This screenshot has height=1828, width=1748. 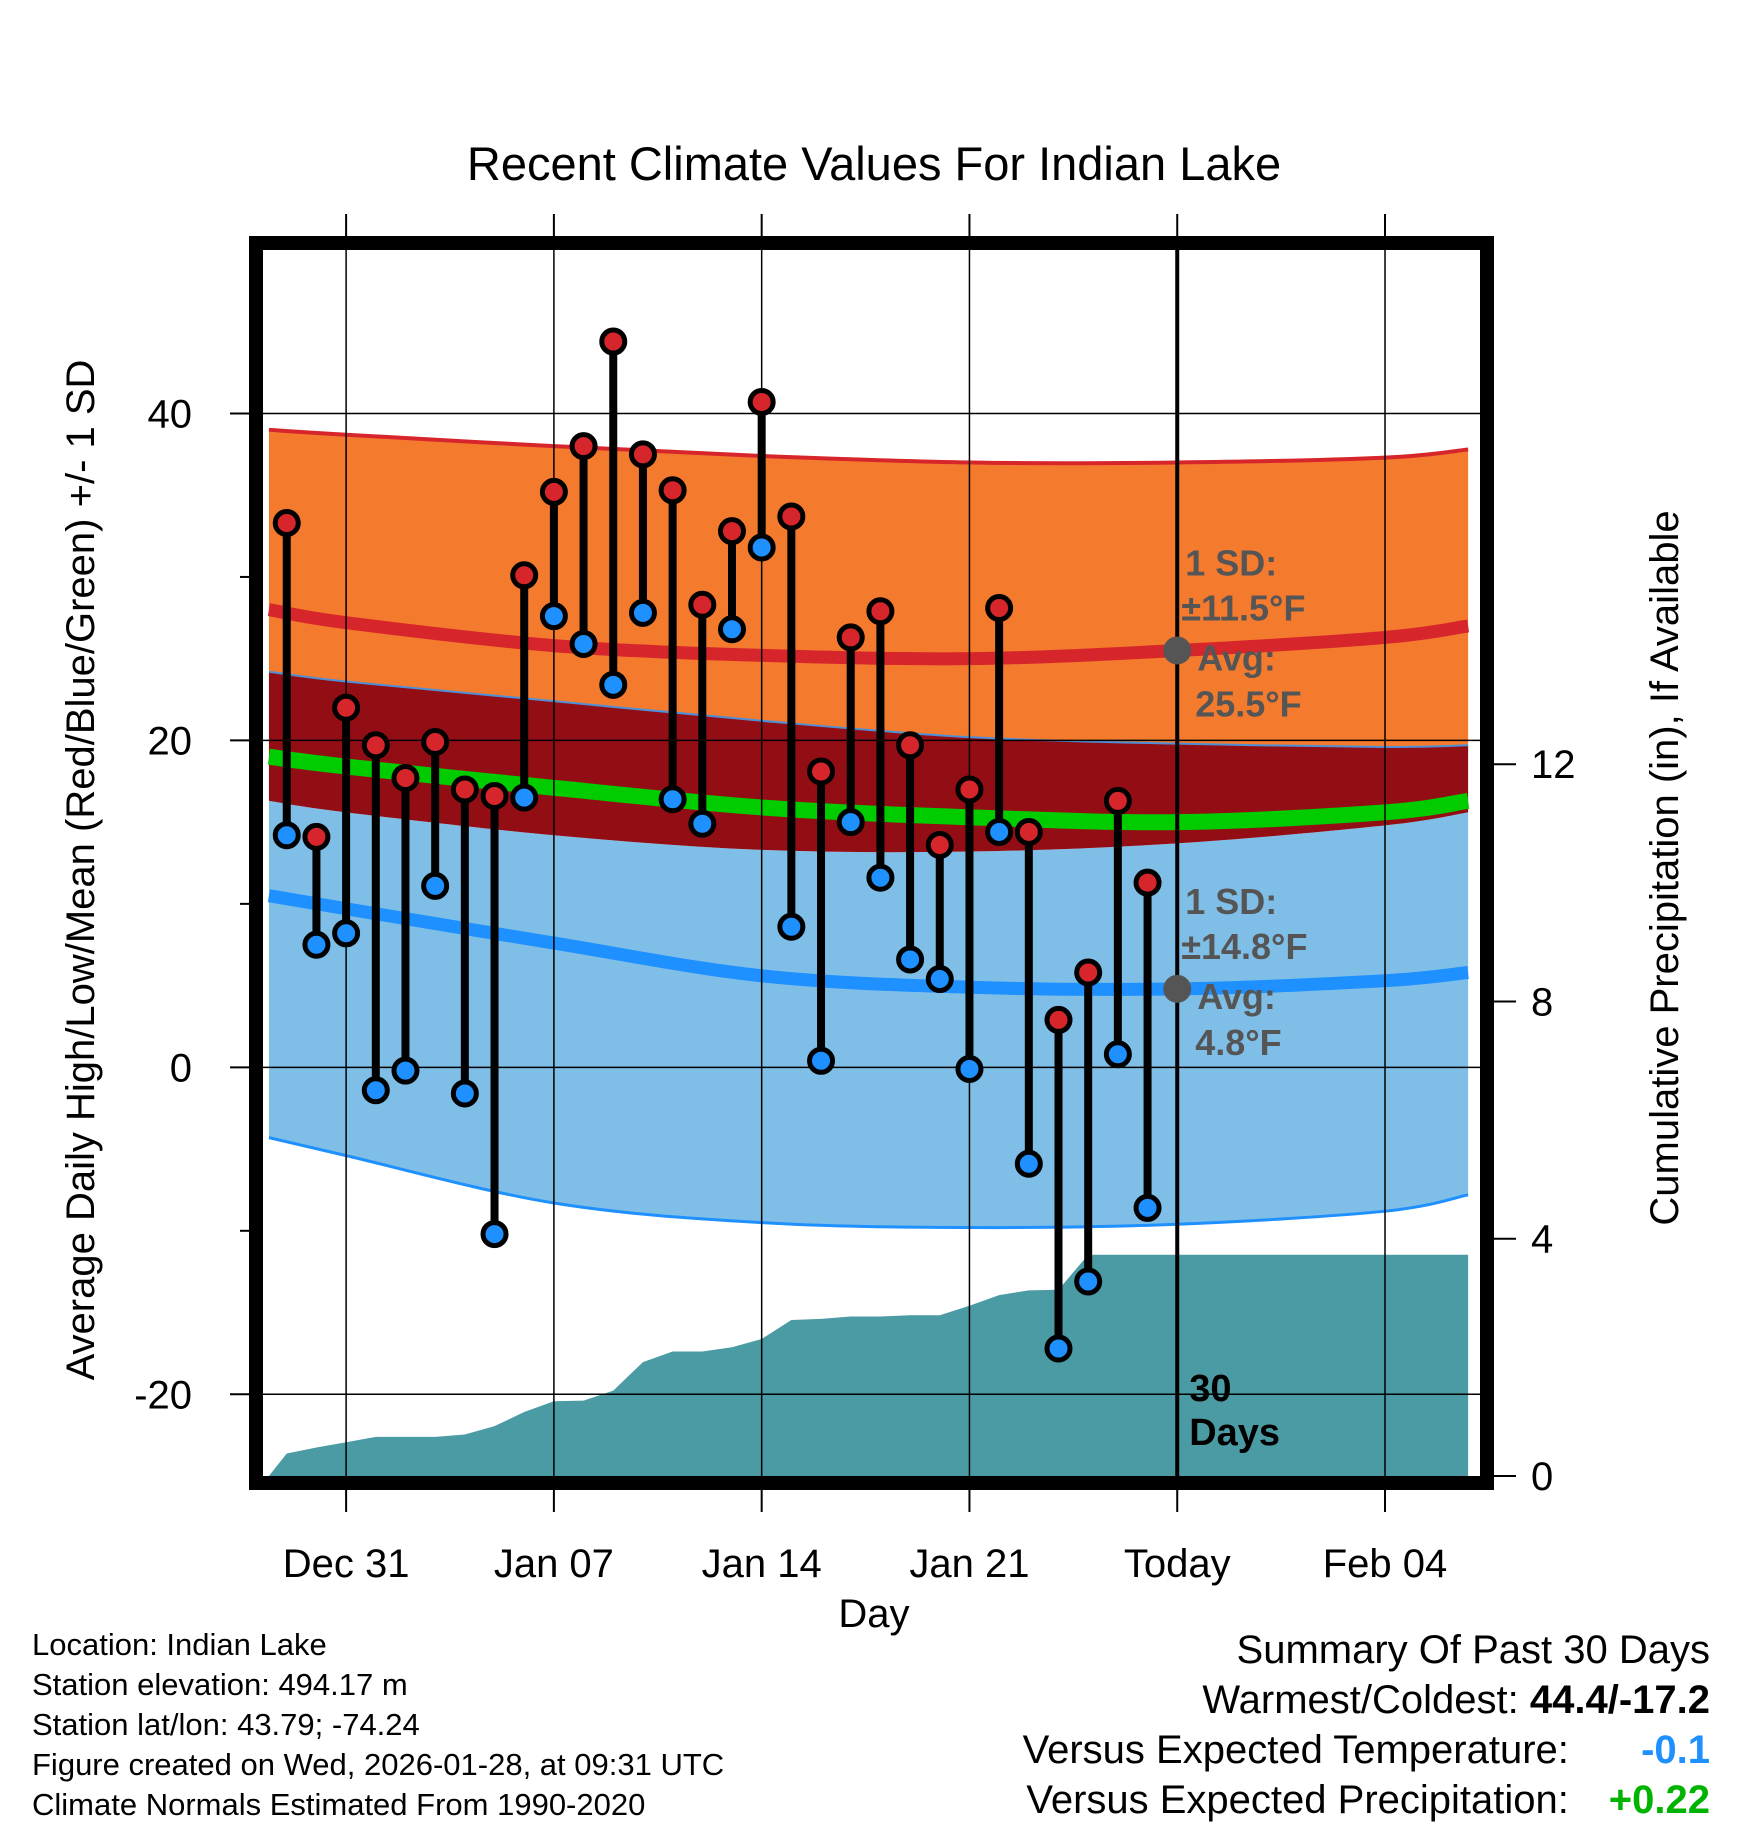 What do you see at coordinates (163, 1395) in the screenshot?
I see `y-tick-label: -20` at bounding box center [163, 1395].